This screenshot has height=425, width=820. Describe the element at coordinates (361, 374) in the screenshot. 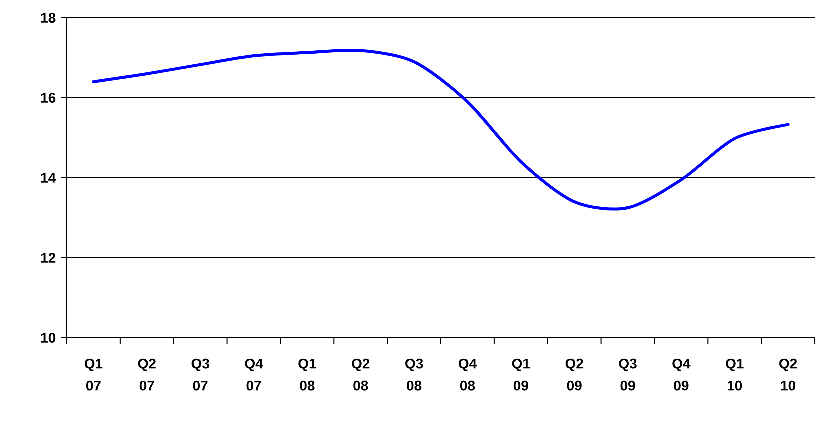

I see `x-tick-label: Q2 08` at that location.